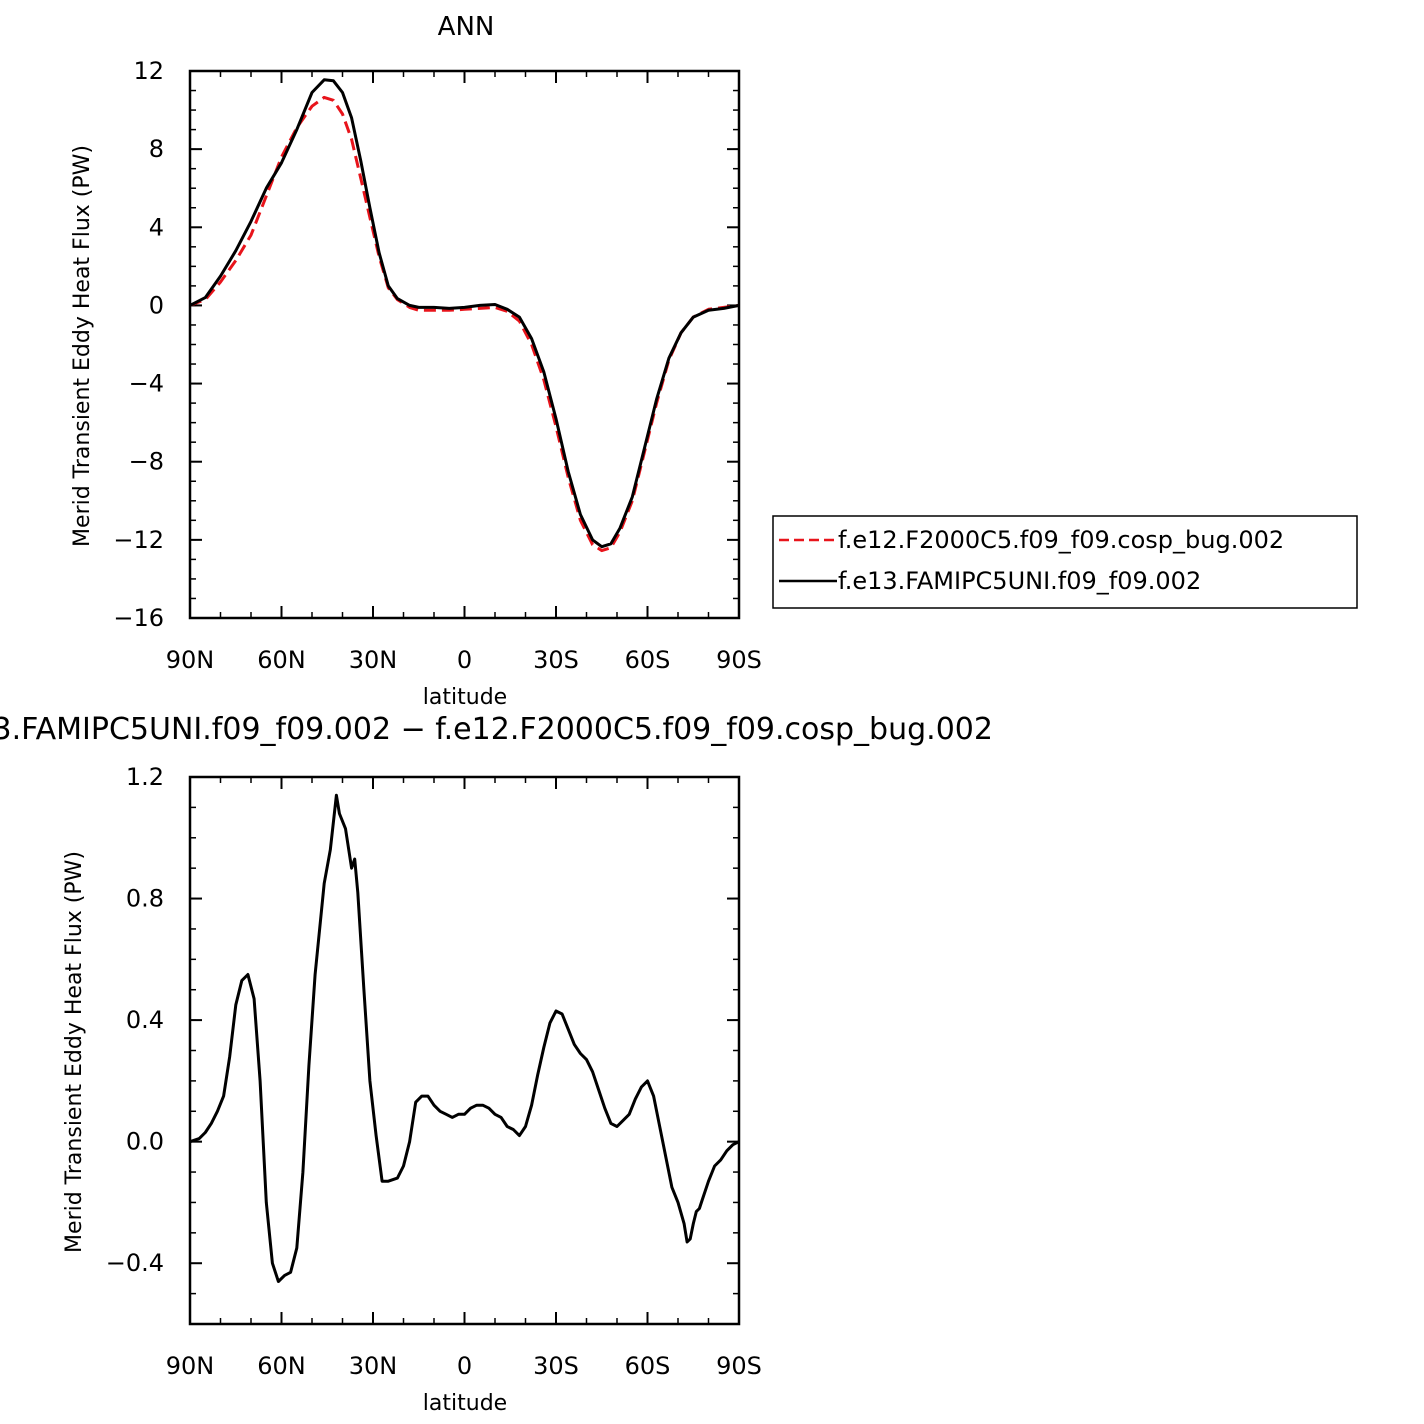 The height and width of the screenshot is (1424, 1424). I want to click on y-tick-label: 0.4, so click(145, 1020).